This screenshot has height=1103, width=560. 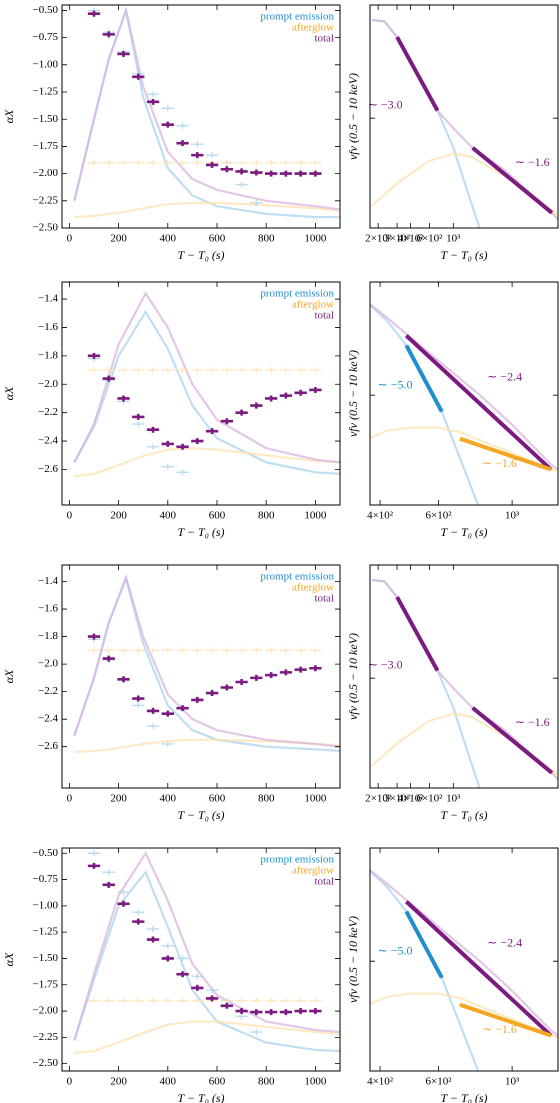 What do you see at coordinates (46, 146) in the screenshot?
I see `y-tick-label: −1.75` at bounding box center [46, 146].